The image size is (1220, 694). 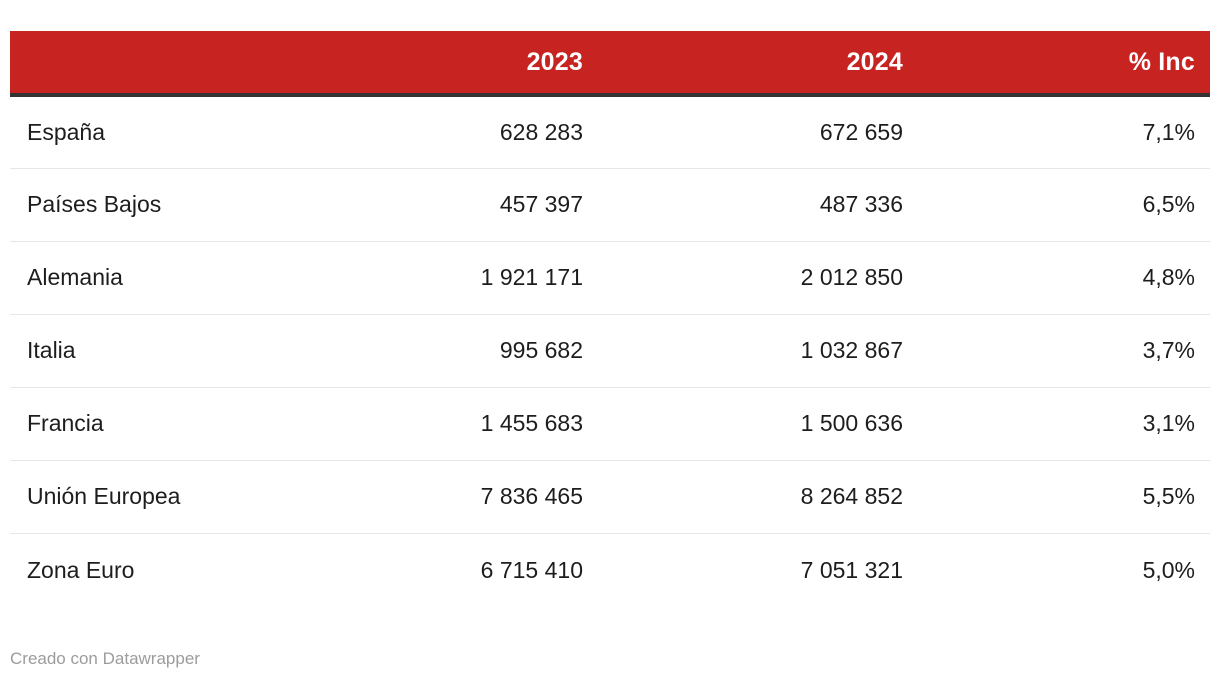 I want to click on cell-inc: 4,8%, so click(x=1056, y=278).